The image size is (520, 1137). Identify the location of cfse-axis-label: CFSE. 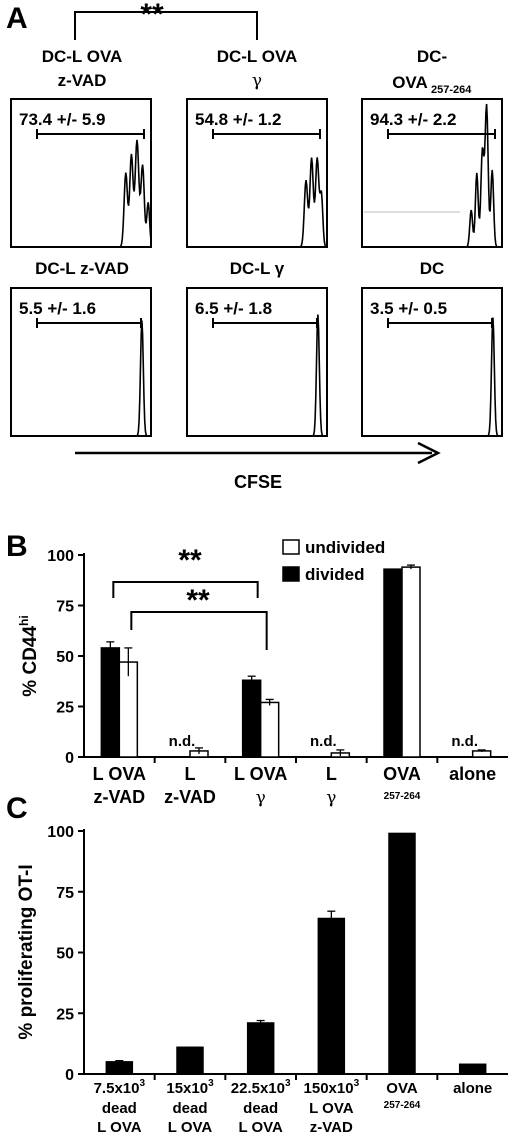
(258, 482).